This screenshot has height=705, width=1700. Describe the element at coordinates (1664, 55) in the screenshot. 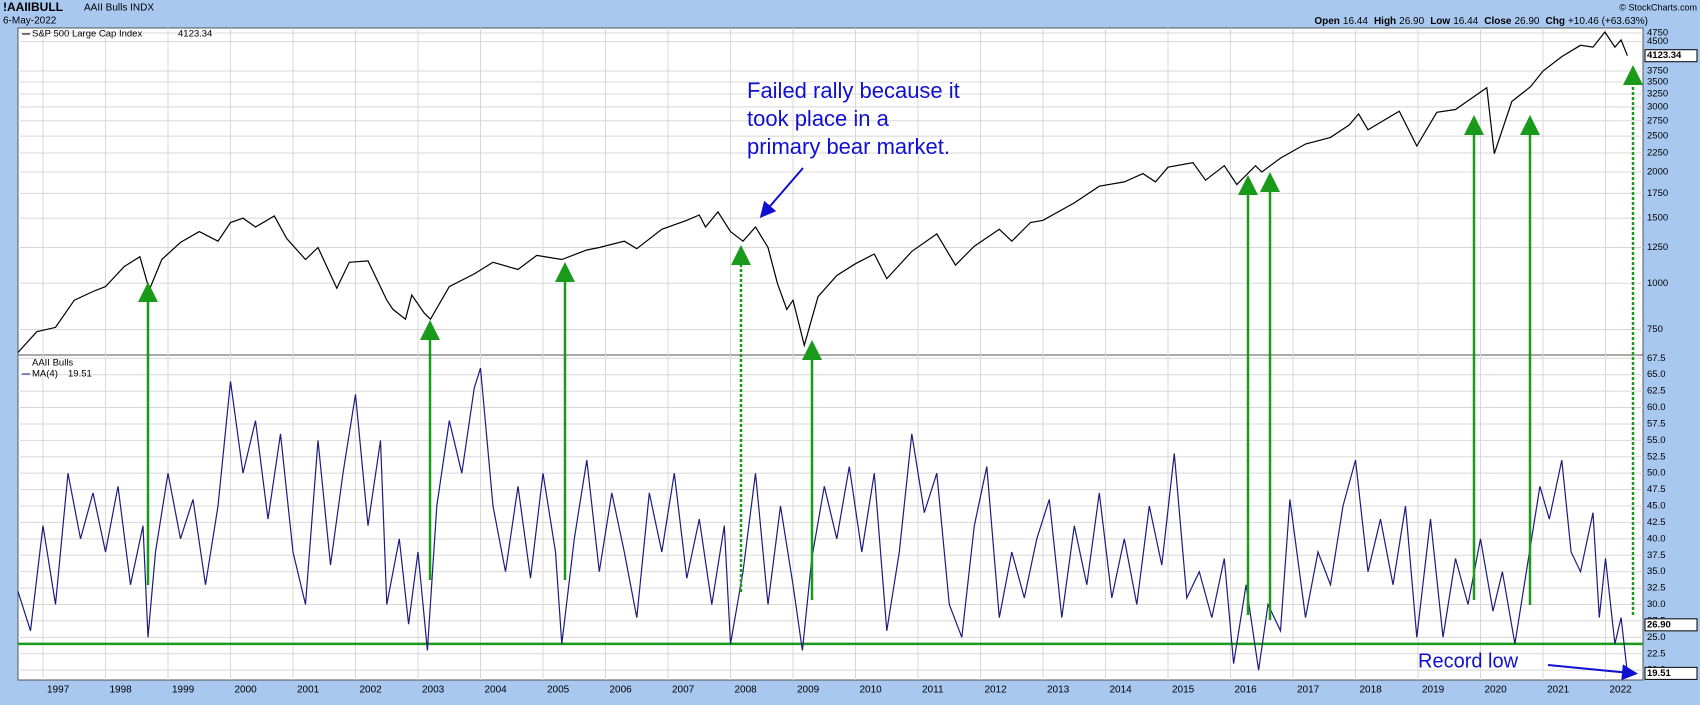

I see `last-value-label: 4123.34` at that location.